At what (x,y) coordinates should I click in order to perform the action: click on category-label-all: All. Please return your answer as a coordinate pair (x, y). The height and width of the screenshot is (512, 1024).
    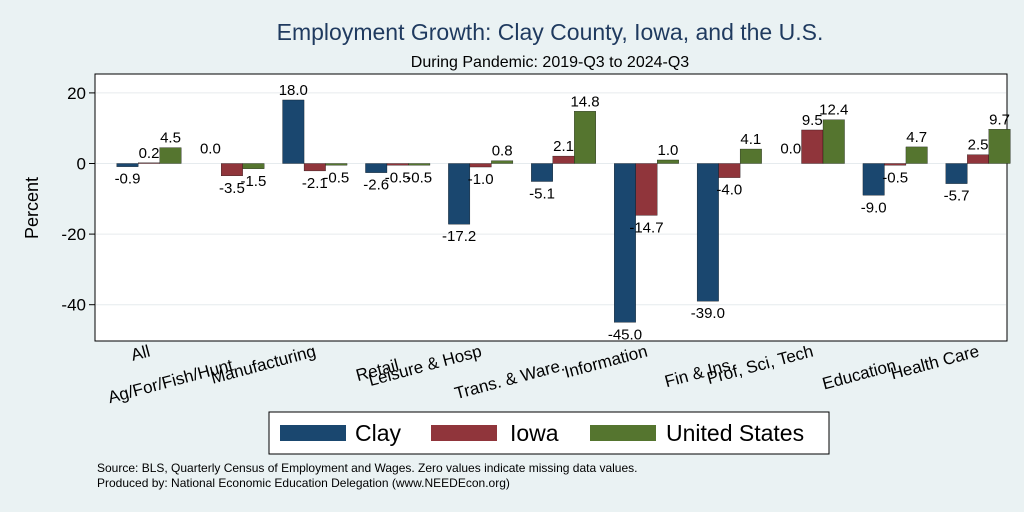
    Looking at the image, I should click on (140, 353).